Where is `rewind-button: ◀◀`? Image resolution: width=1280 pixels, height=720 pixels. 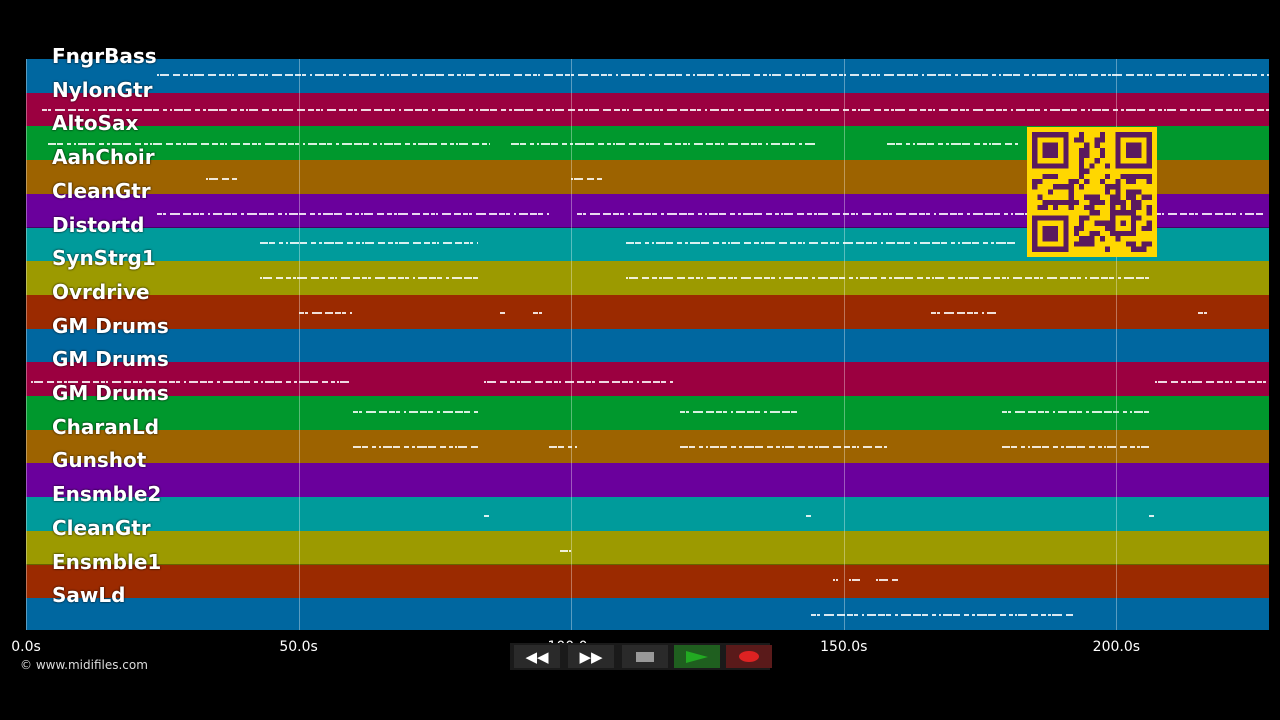 rewind-button: ◀◀ is located at coordinates (537, 656).